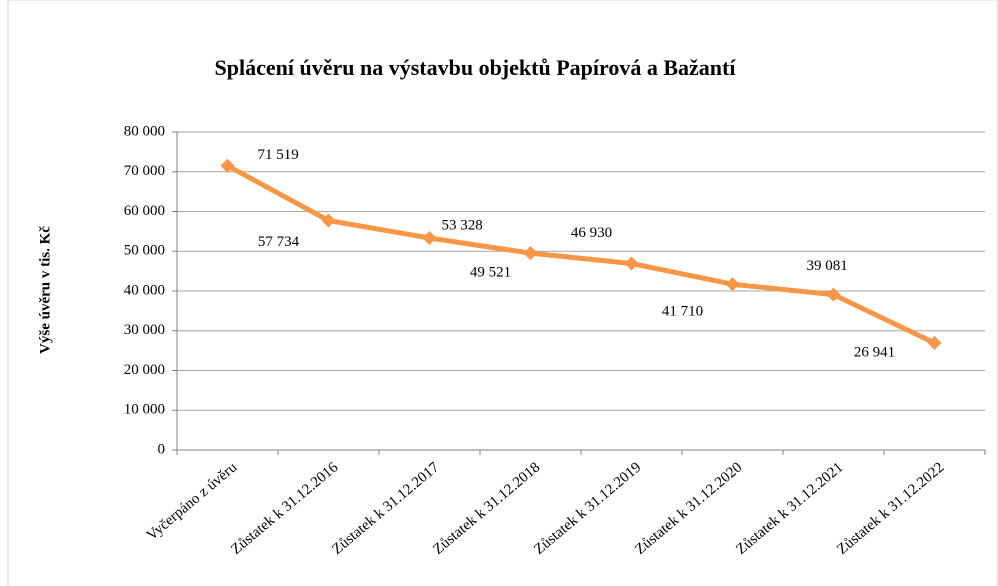 The height and width of the screenshot is (586, 998). What do you see at coordinates (144, 211) in the screenshot?
I see `y-tick-label: 60 000` at bounding box center [144, 211].